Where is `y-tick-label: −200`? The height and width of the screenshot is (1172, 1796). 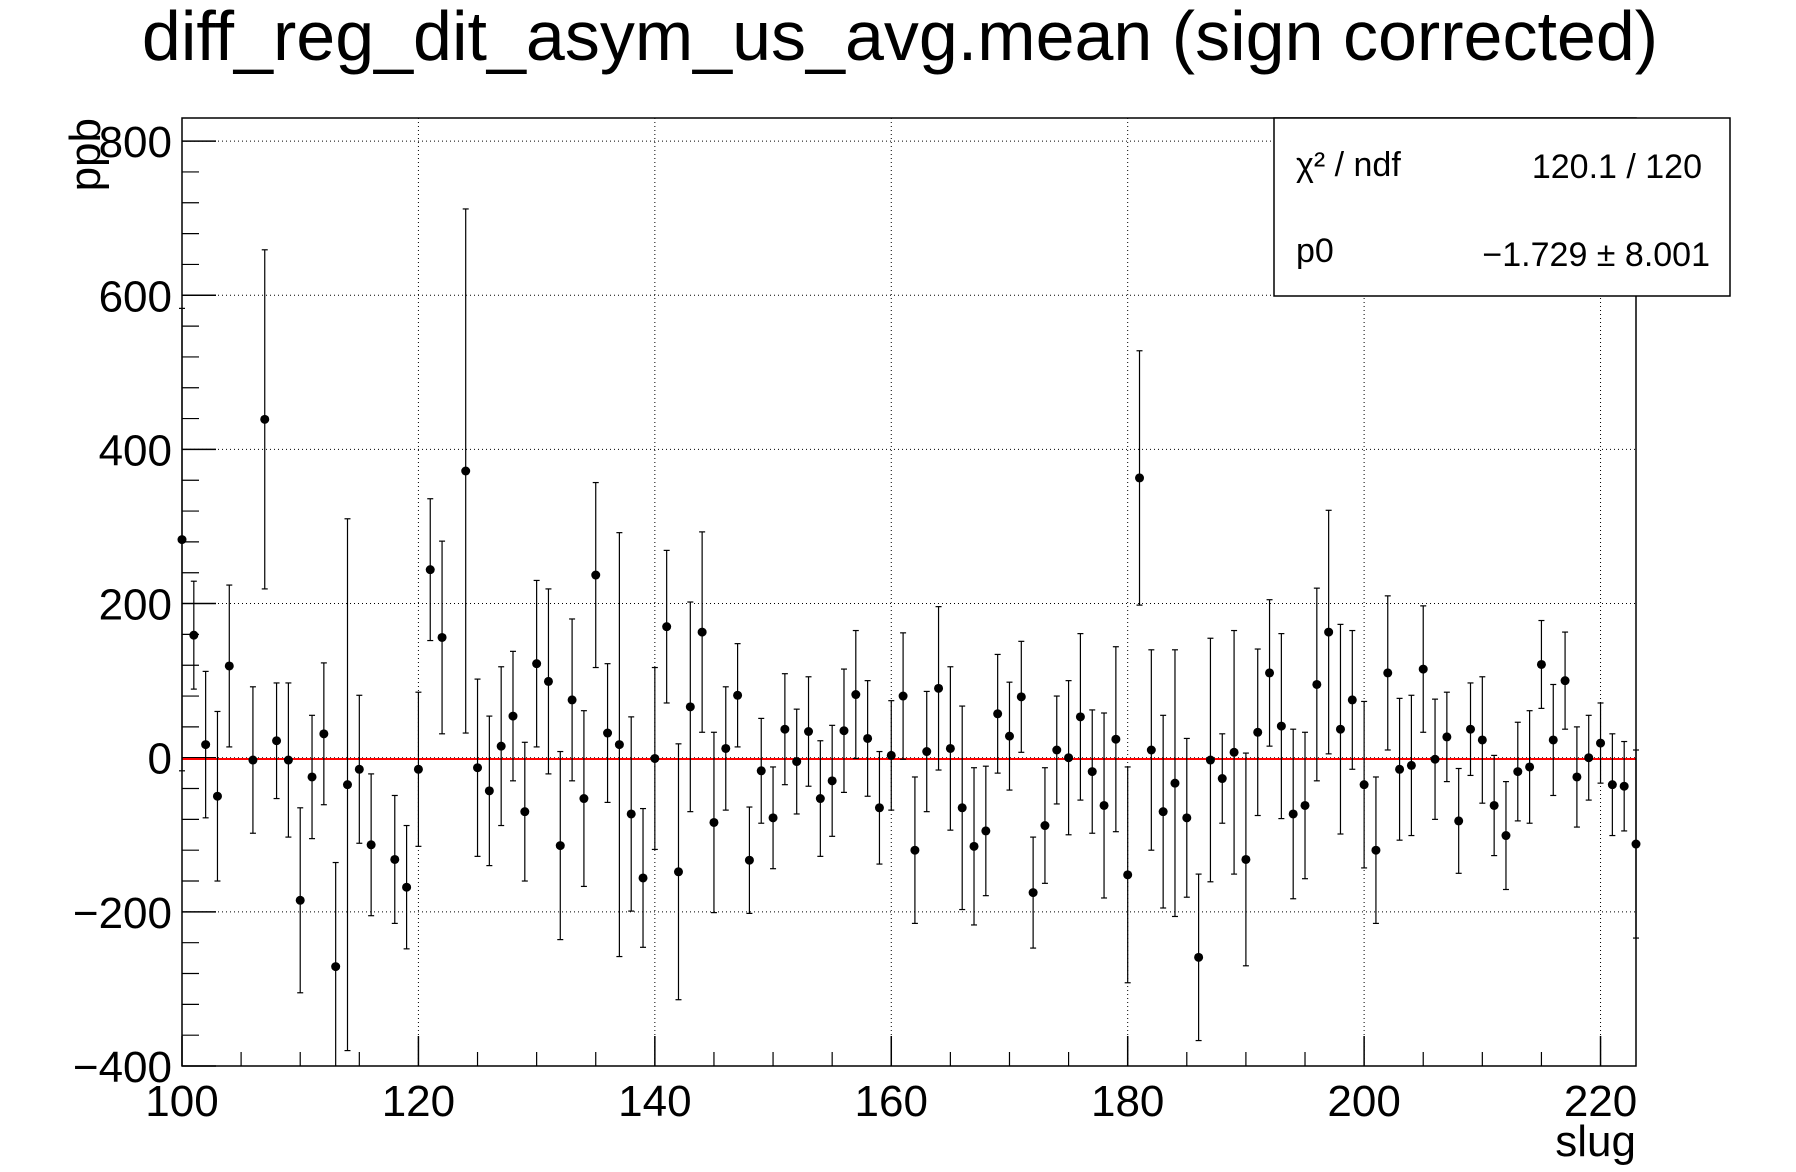 y-tick-label: −200 is located at coordinates (122, 913).